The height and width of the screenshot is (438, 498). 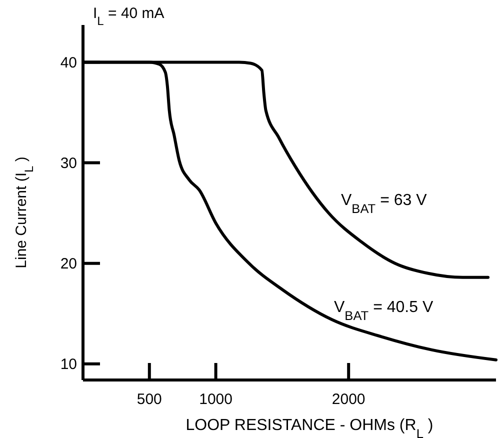 I want to click on y-tick-label: 20, so click(x=68, y=264).